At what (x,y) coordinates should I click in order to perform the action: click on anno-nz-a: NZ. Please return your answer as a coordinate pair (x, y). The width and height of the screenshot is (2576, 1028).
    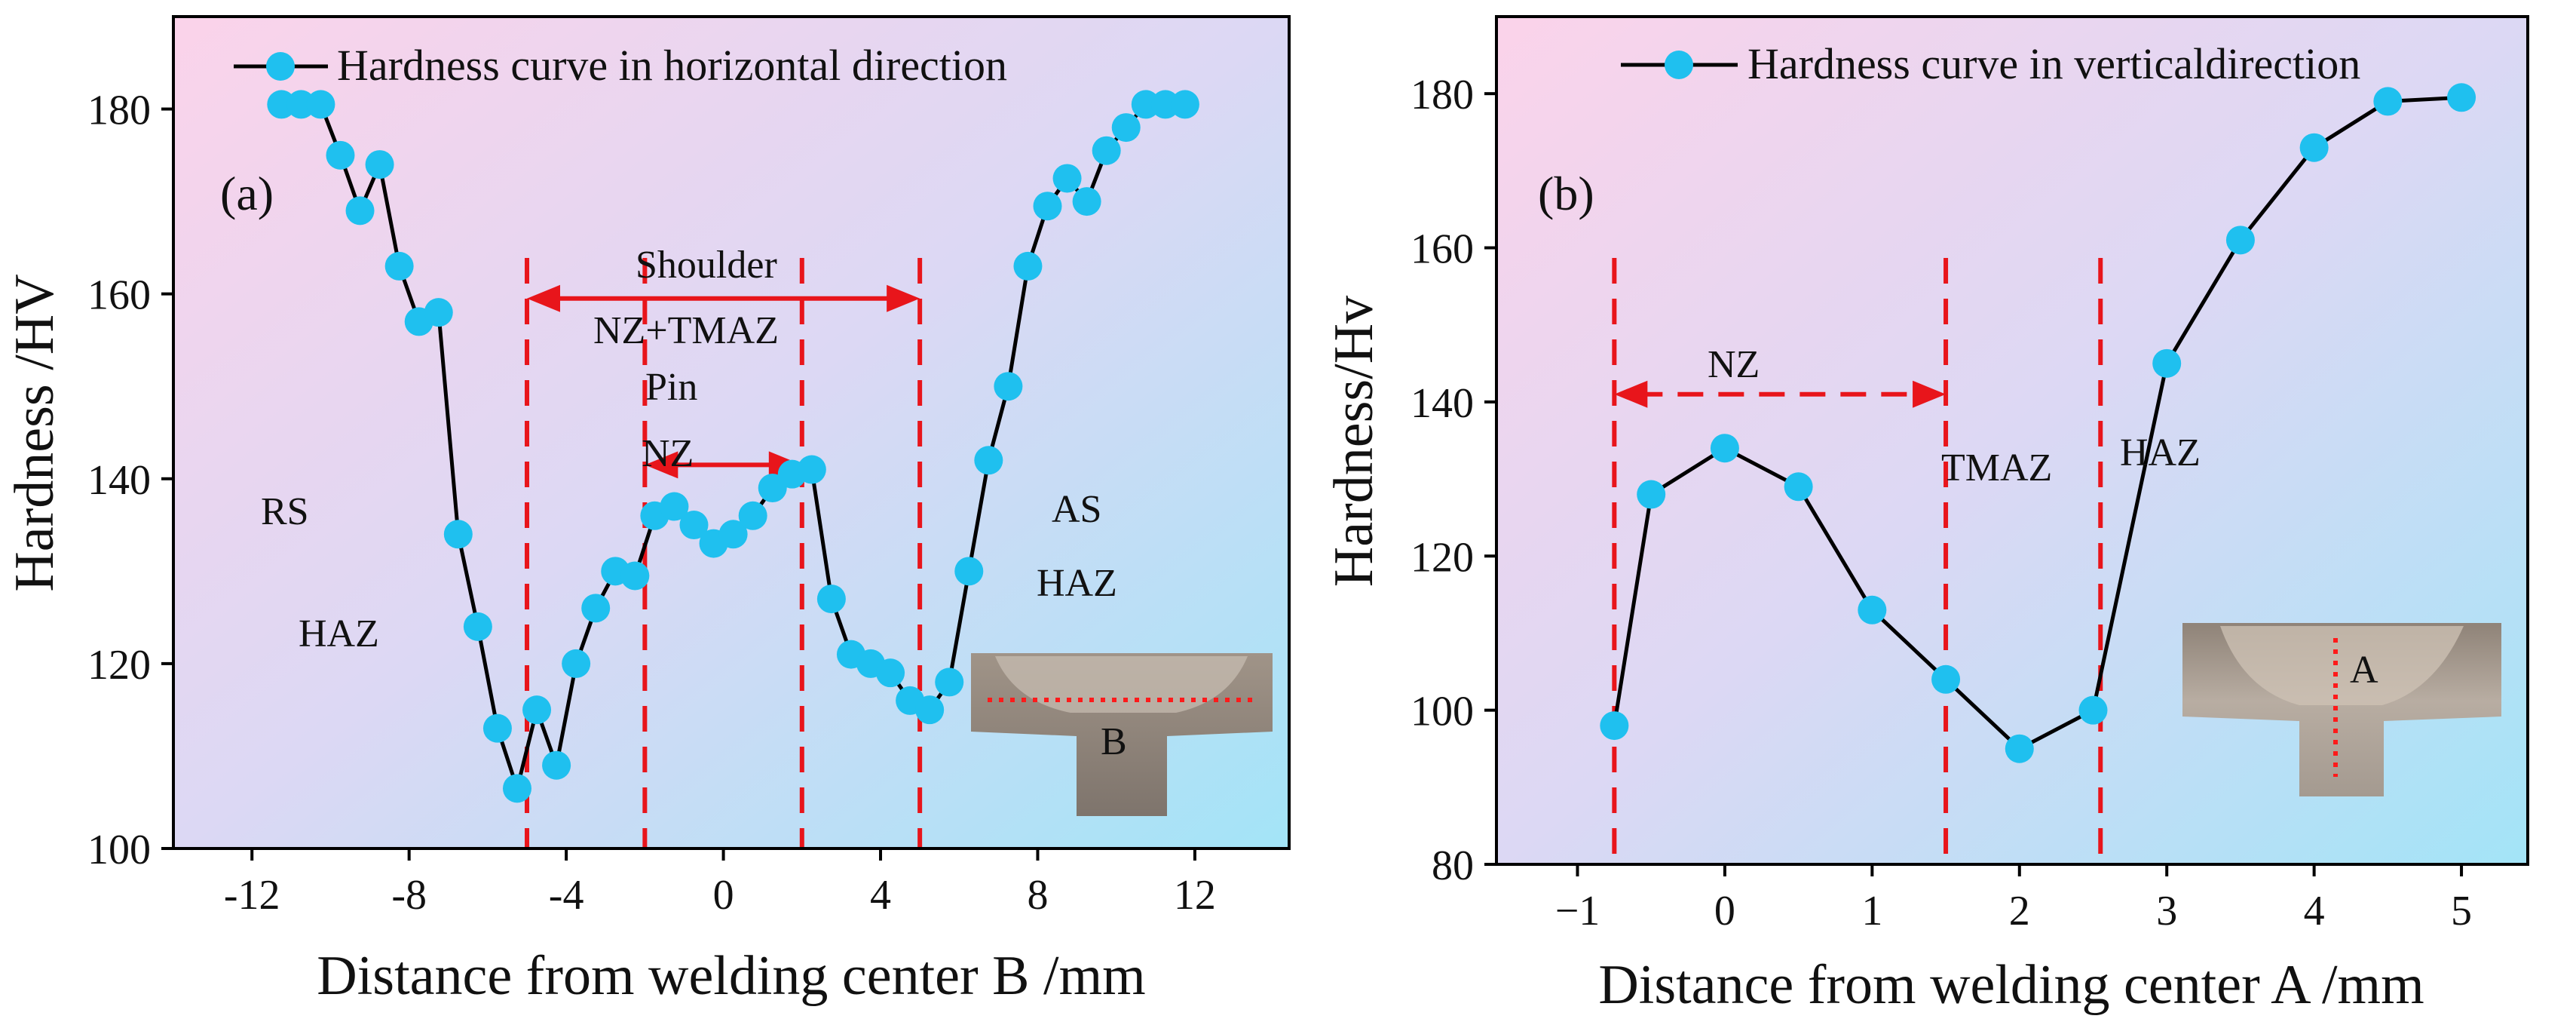
    Looking at the image, I should click on (668, 453).